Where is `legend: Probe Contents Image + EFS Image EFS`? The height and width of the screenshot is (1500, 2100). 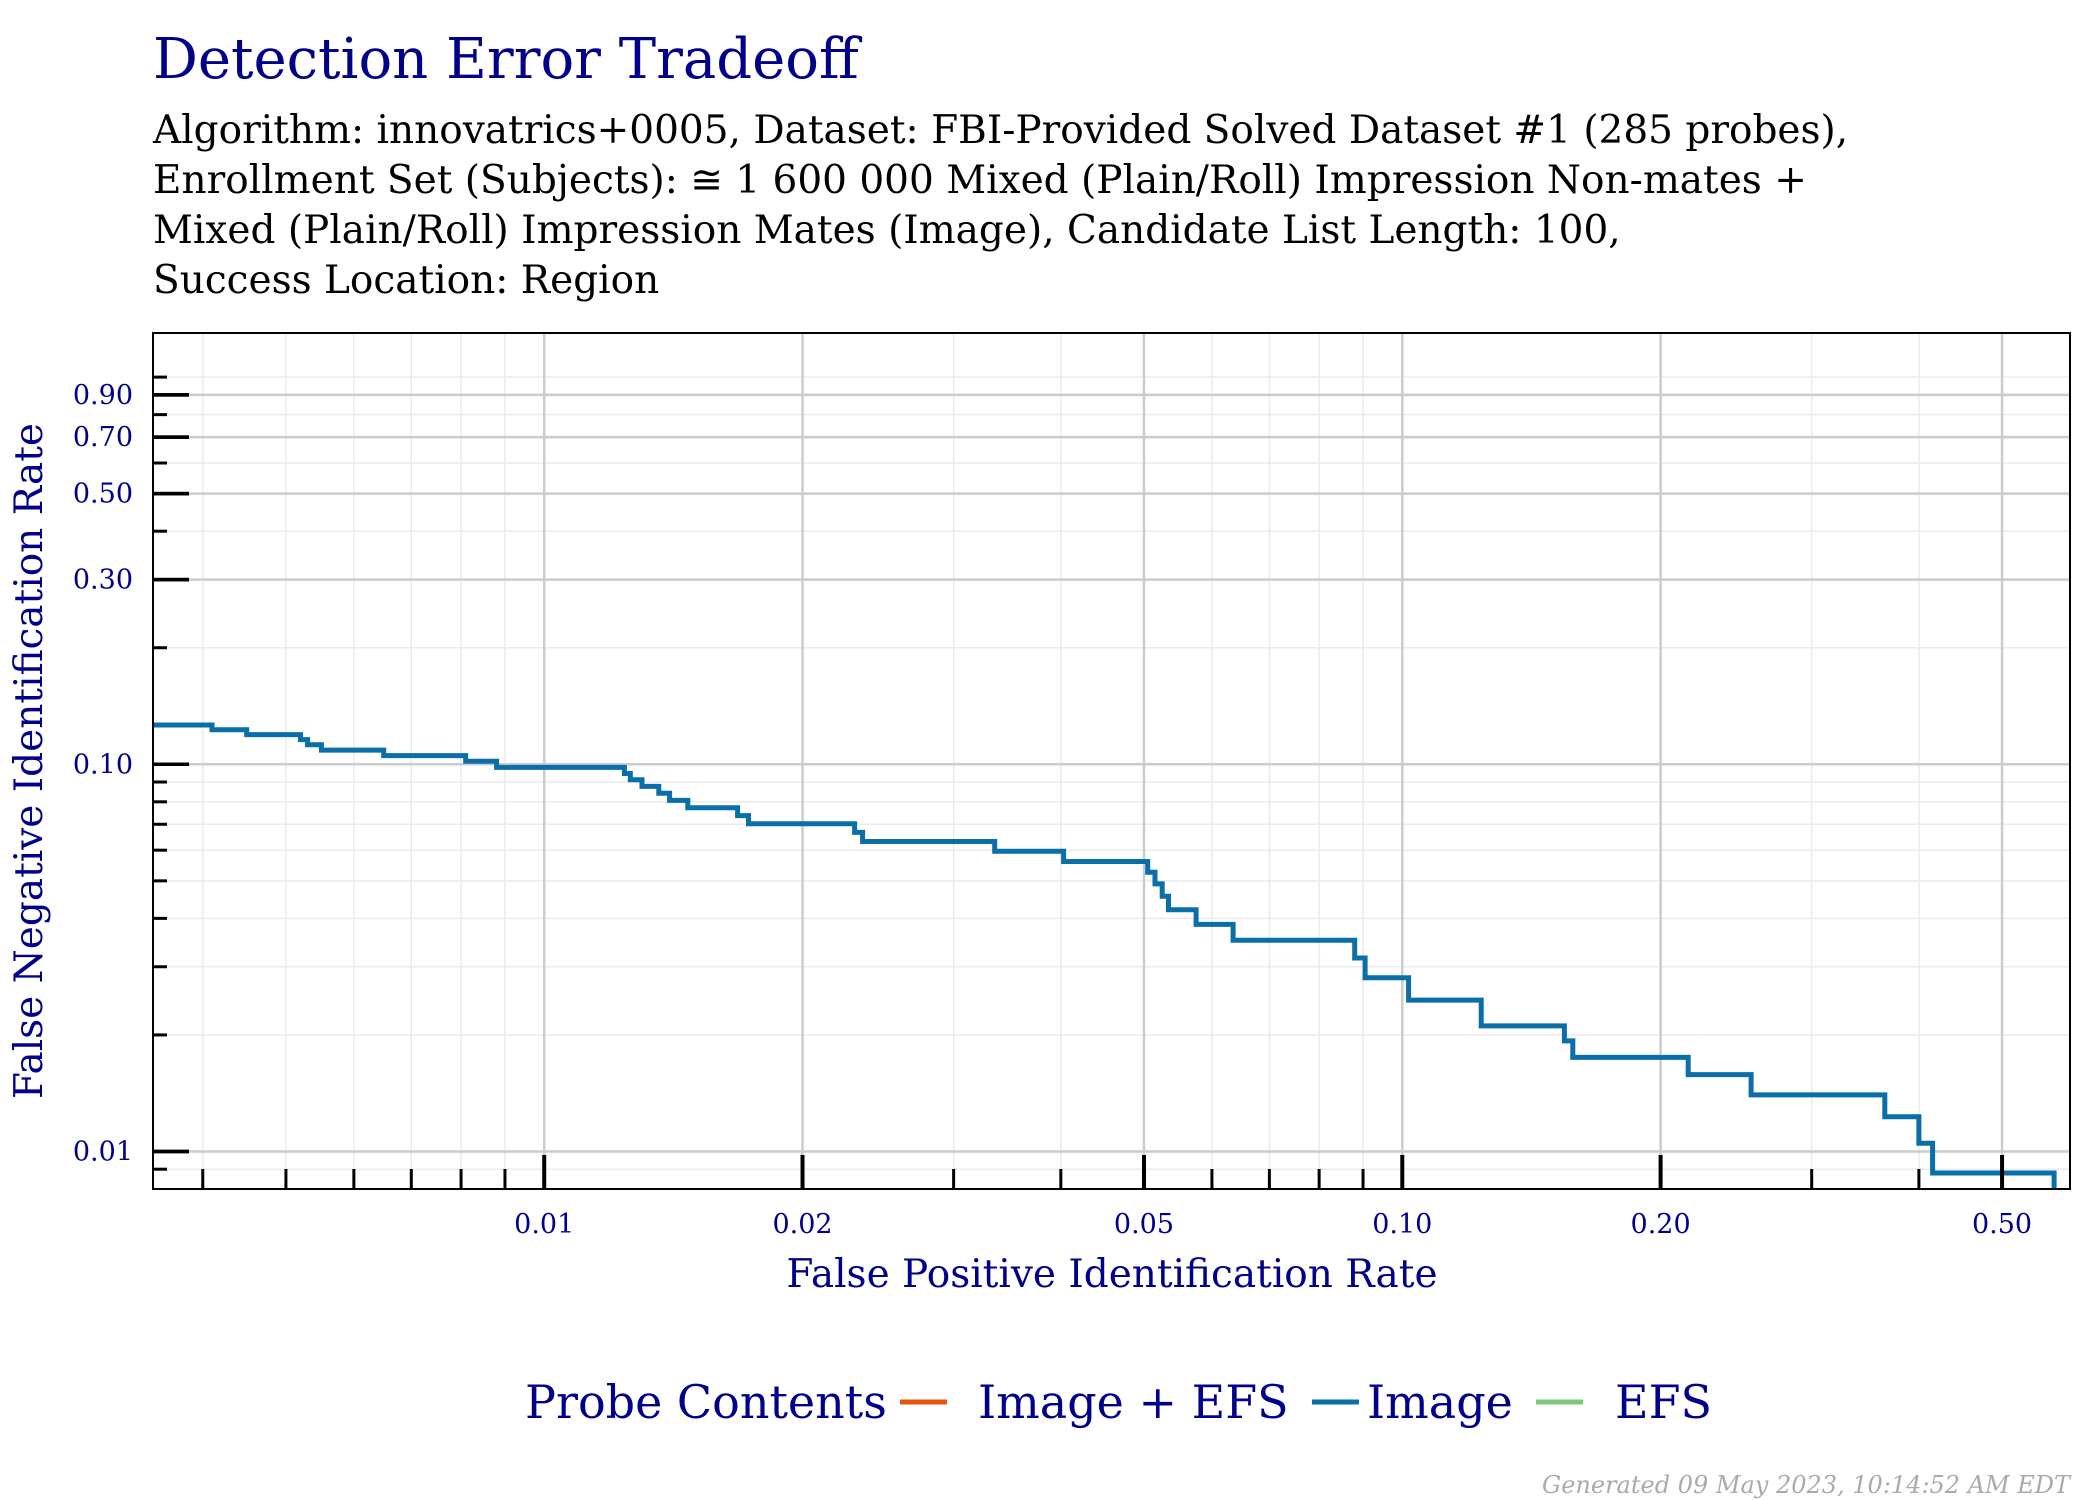 legend: Probe Contents Image + EFS Image EFS is located at coordinates (1118, 1402).